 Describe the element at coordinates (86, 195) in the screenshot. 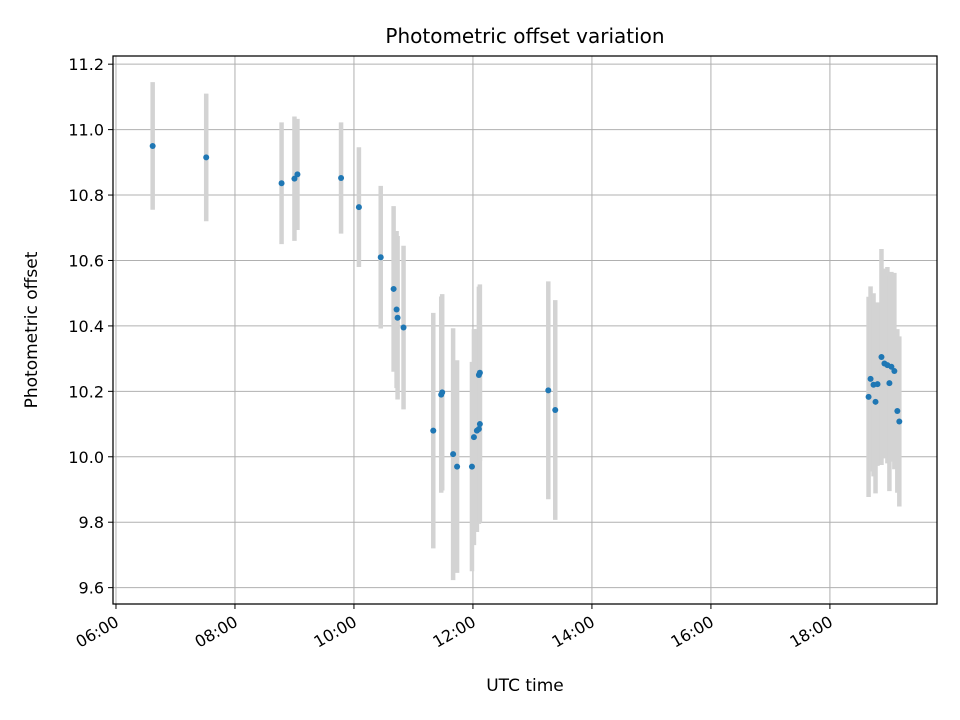

I see `y-tick-label: 10.8` at that location.